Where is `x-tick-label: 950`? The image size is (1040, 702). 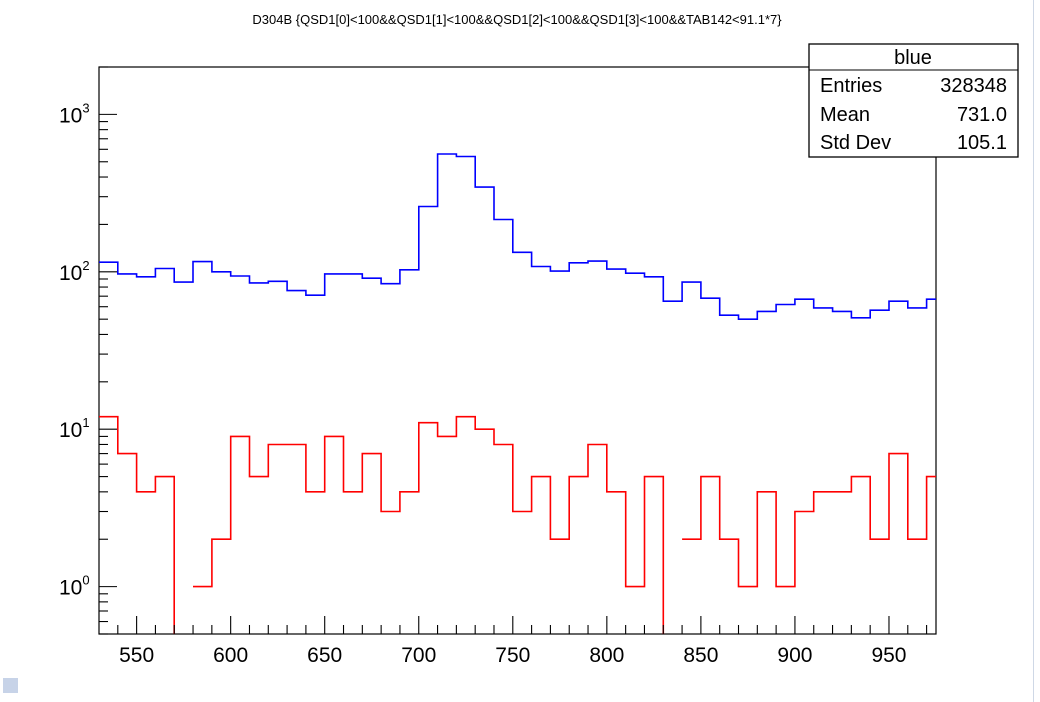
x-tick-label: 950 is located at coordinates (888, 655).